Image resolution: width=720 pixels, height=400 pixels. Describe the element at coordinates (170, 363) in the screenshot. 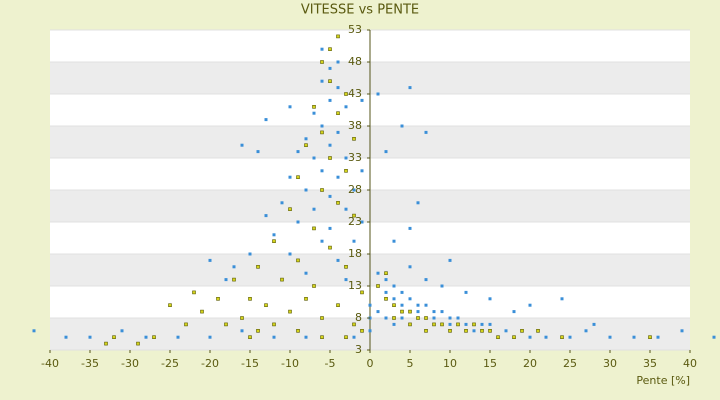

I see `x-tick-label: -25` at that location.